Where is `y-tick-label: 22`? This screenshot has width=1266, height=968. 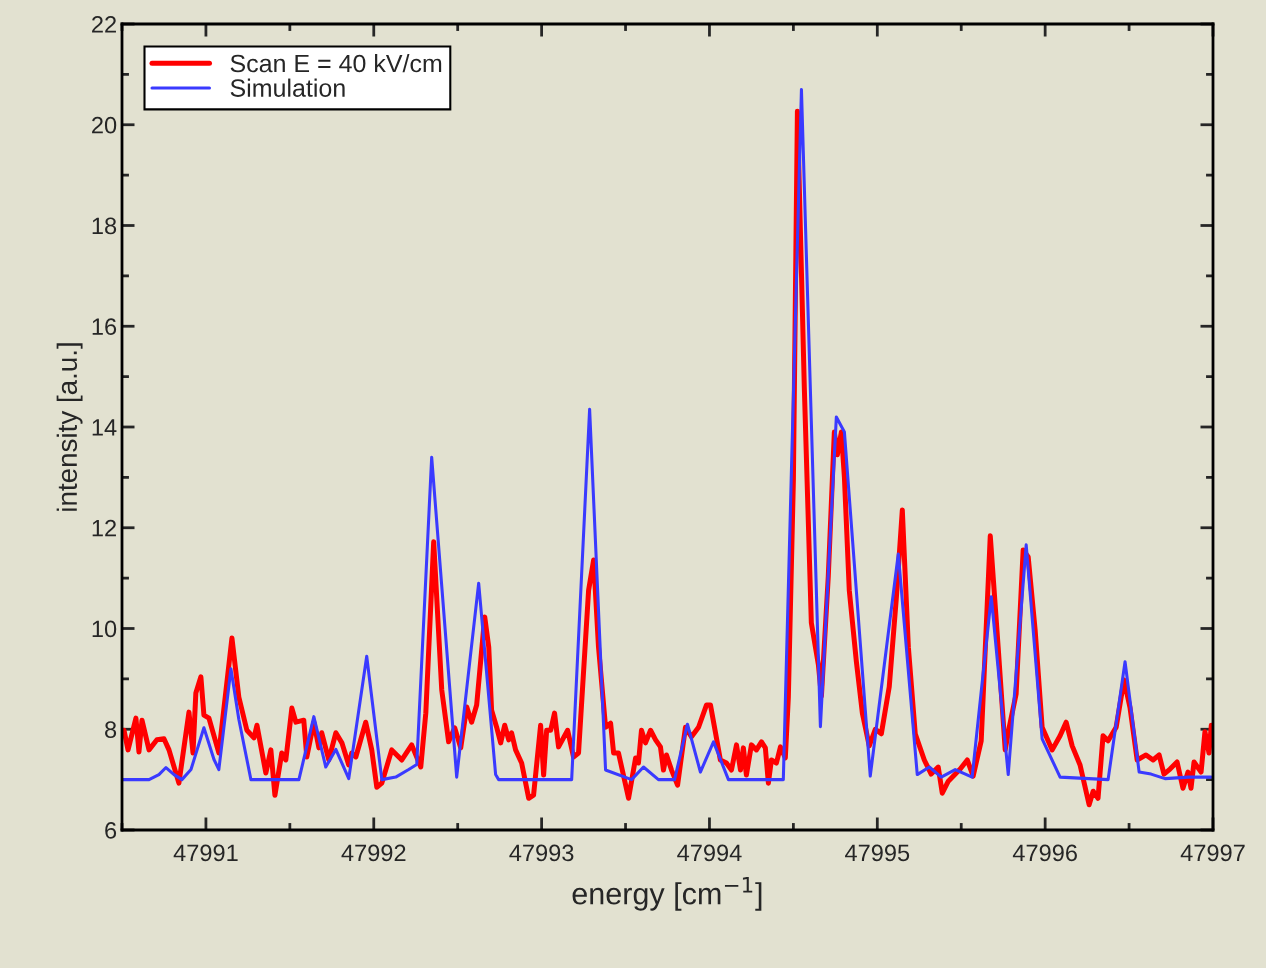
y-tick-label: 22 is located at coordinates (104, 24).